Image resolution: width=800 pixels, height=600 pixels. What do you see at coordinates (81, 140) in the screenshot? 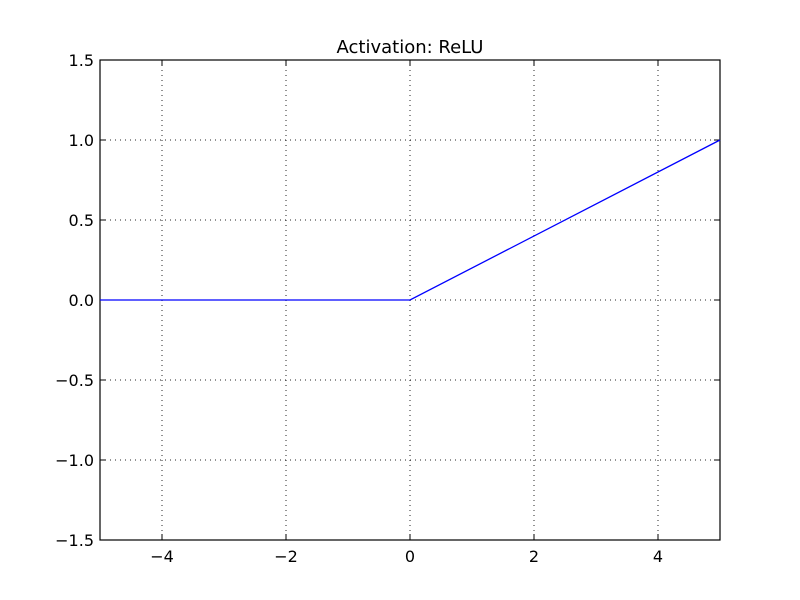
I see `y-tick-label: 1.0` at bounding box center [81, 140].